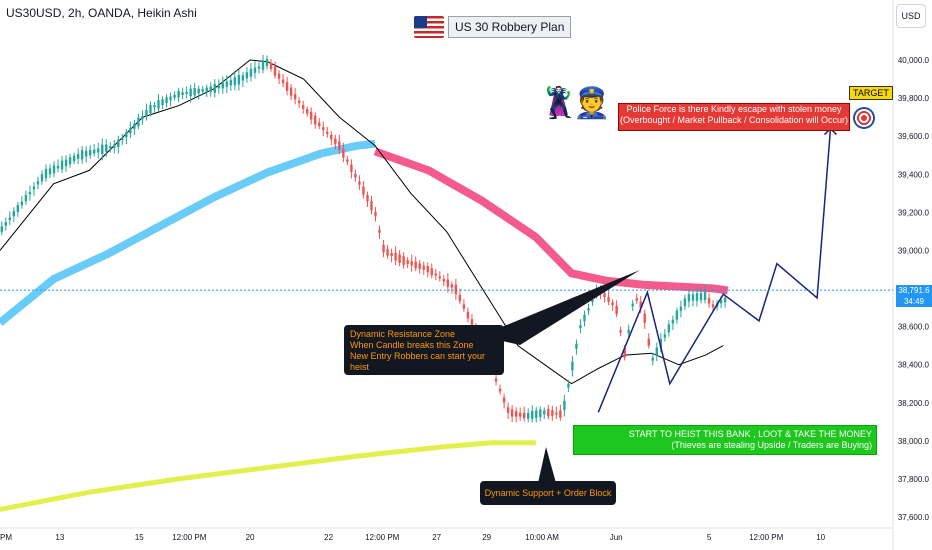 The image size is (932, 550). What do you see at coordinates (911, 16) in the screenshot?
I see `currency-button: USD` at bounding box center [911, 16].